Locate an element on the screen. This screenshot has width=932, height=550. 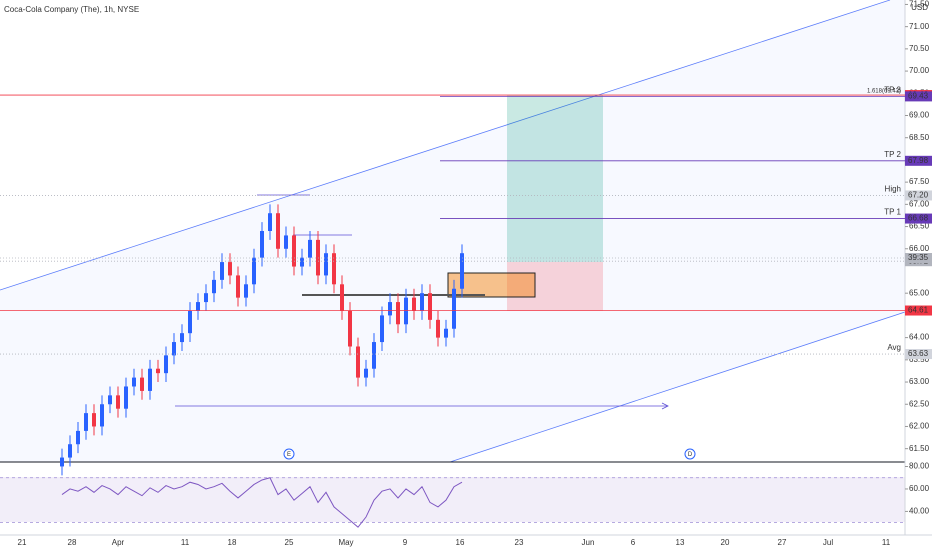
y-tick-label: 71.00 is located at coordinates (919, 26).